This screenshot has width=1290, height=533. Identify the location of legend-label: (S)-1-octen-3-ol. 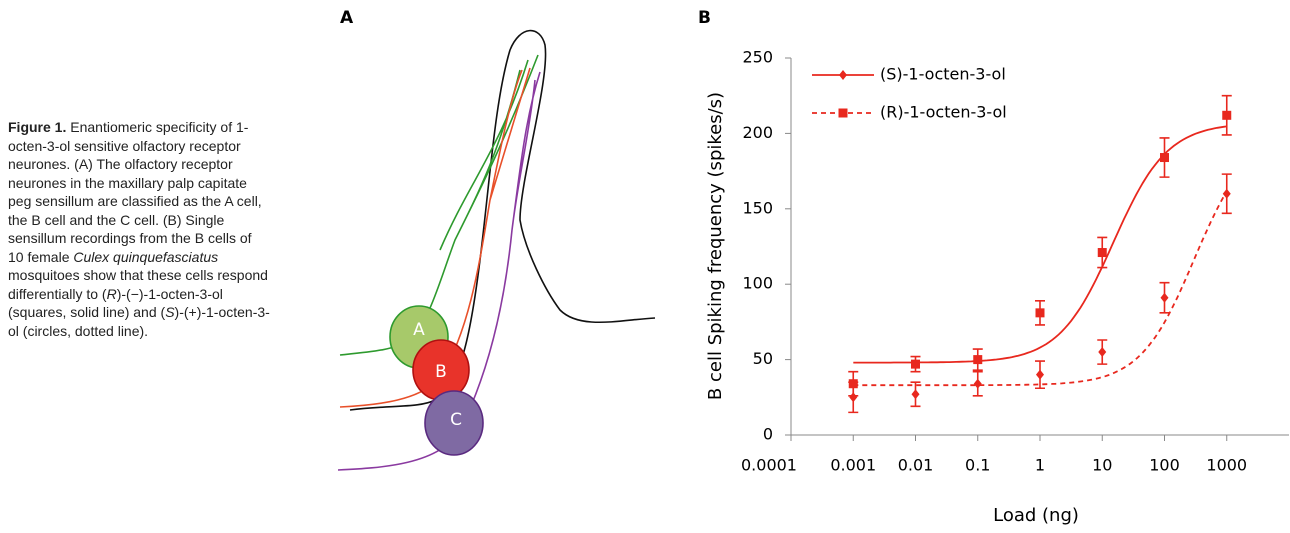
(943, 74).